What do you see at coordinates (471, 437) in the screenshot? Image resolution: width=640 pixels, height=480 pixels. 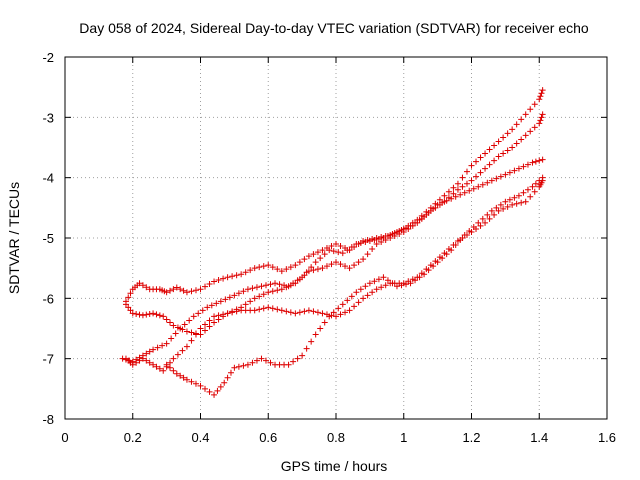 I see `x-tick-label: 1.2` at bounding box center [471, 437].